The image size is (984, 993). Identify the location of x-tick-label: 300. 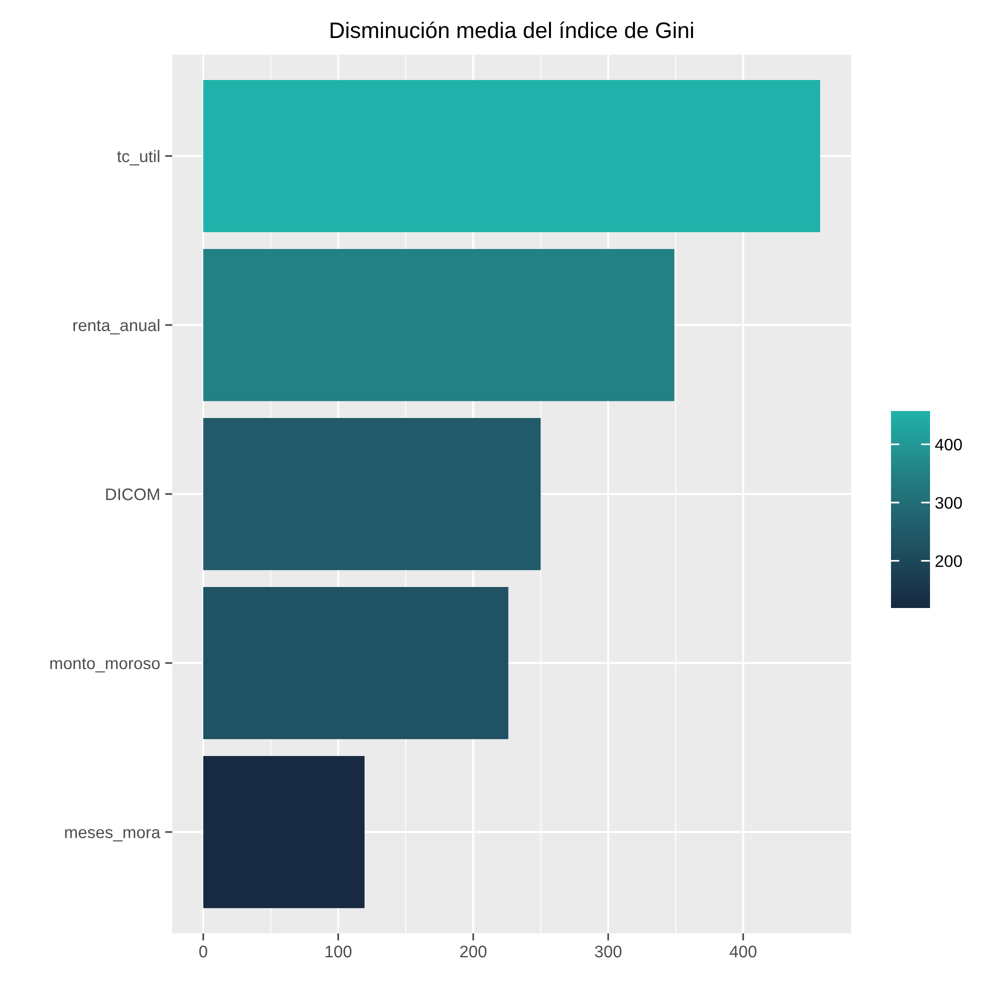
(608, 952).